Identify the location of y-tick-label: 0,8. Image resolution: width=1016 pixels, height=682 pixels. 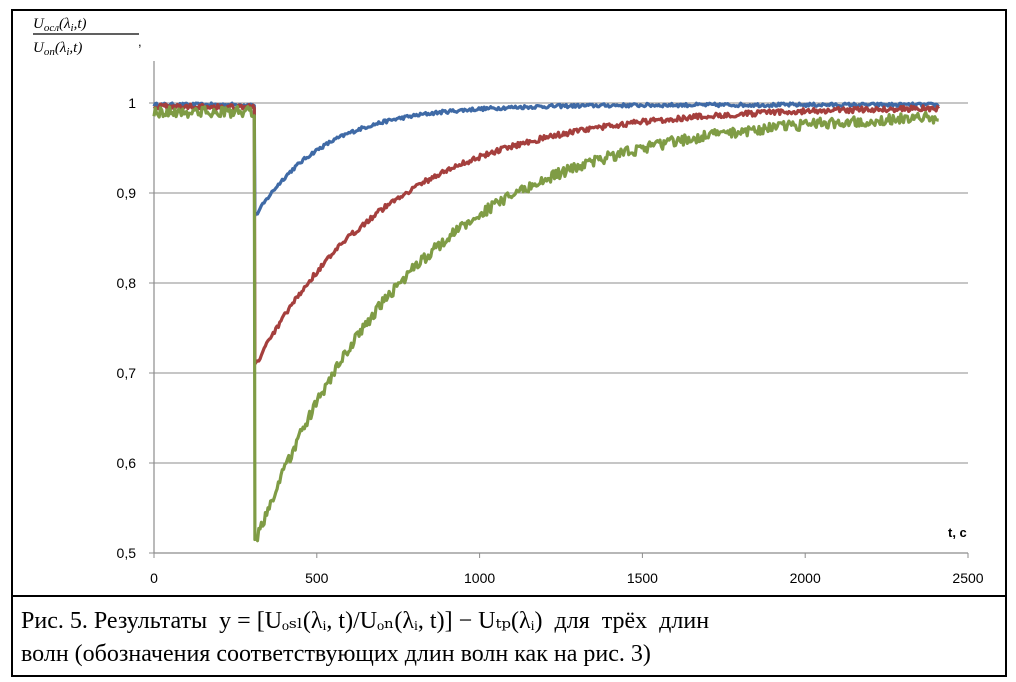
(127, 283).